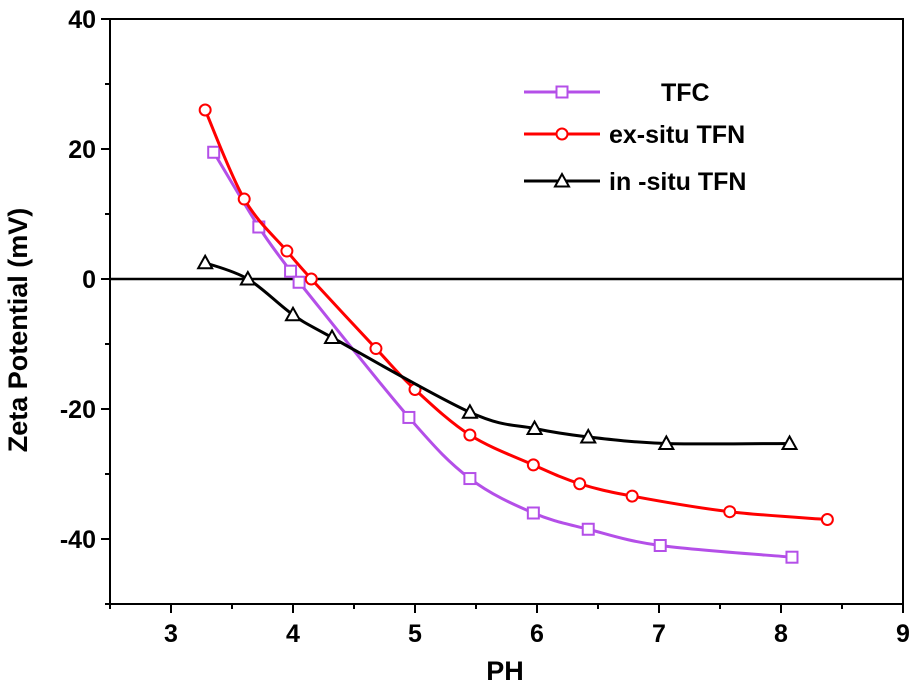 The image size is (913, 687). Describe the element at coordinates (677, 135) in the screenshot. I see `legend-label: ex-situ TFN` at that location.